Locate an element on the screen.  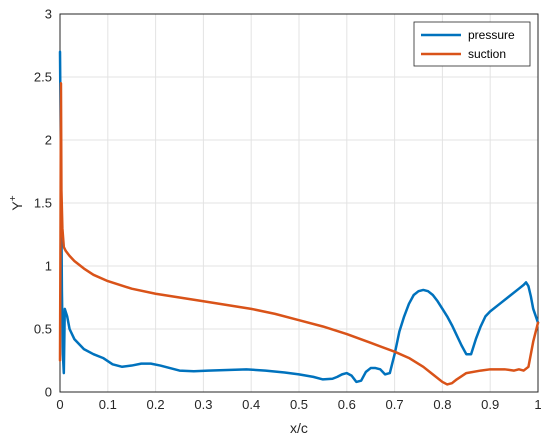
legend-label-pressure: pressure is located at coordinates (491, 35).